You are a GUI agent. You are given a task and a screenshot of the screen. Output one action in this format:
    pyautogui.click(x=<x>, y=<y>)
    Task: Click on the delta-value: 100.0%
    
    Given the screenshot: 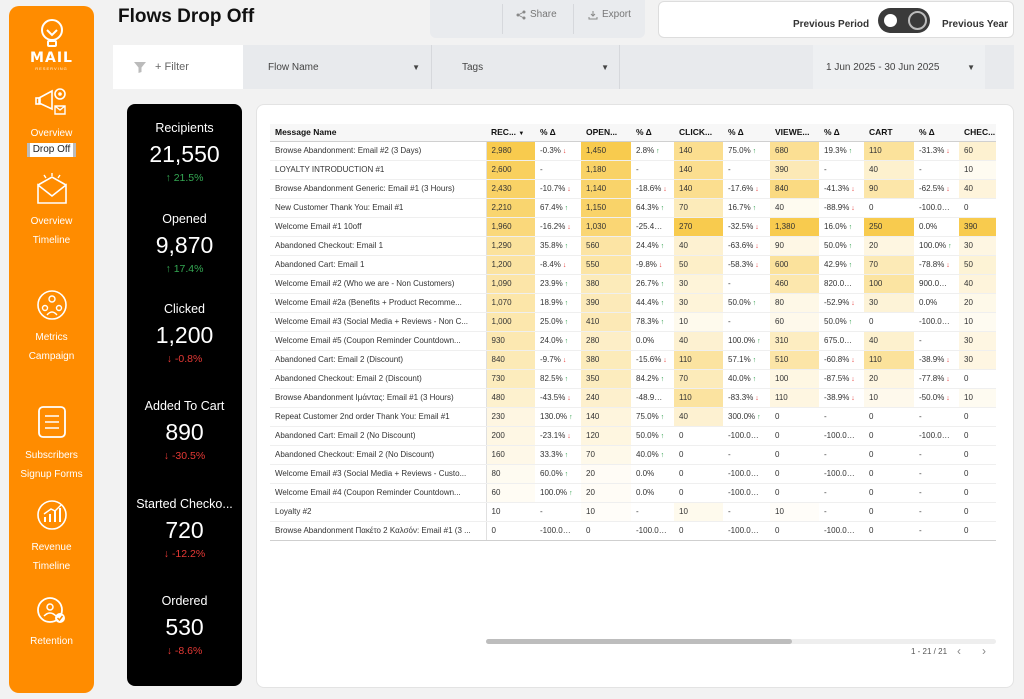 What is the action you would take?
    pyautogui.click(x=554, y=492)
    